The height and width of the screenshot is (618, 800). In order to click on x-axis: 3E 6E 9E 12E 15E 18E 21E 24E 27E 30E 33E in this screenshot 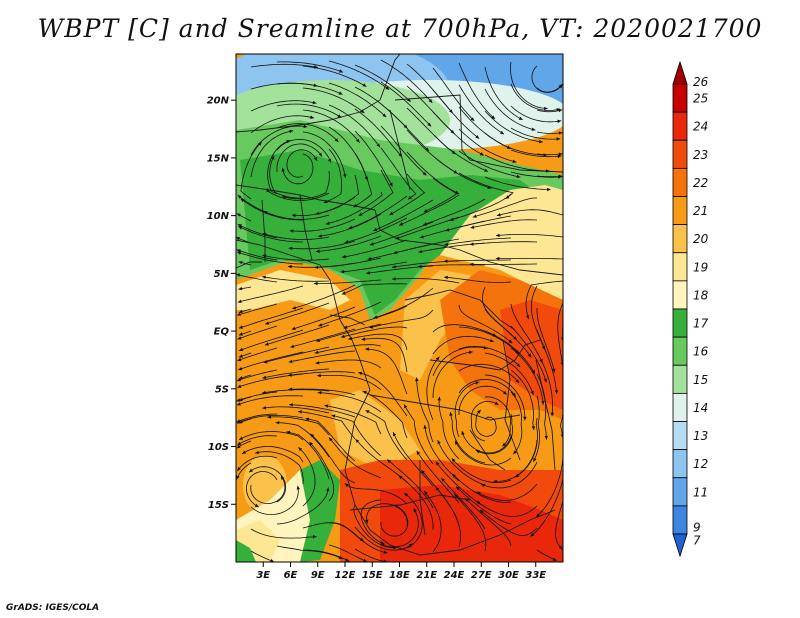, I will do `click(401, 571)`.